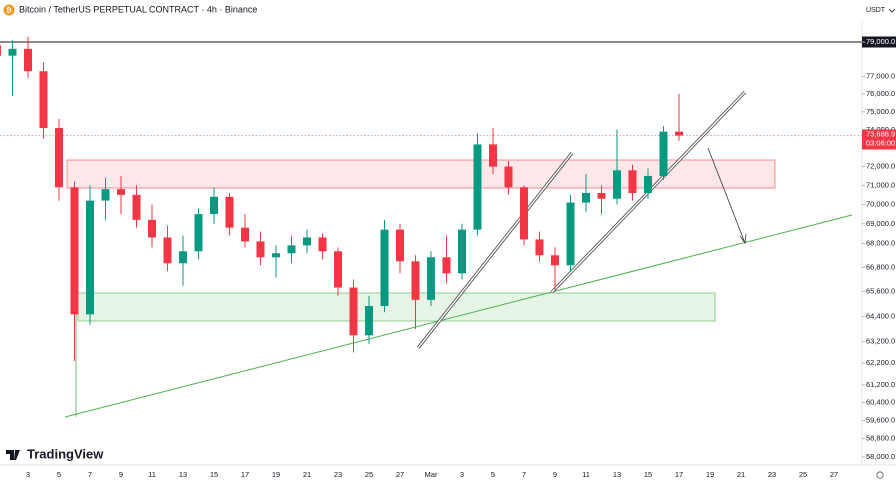  I want to click on logo: TradingView, so click(55, 453).